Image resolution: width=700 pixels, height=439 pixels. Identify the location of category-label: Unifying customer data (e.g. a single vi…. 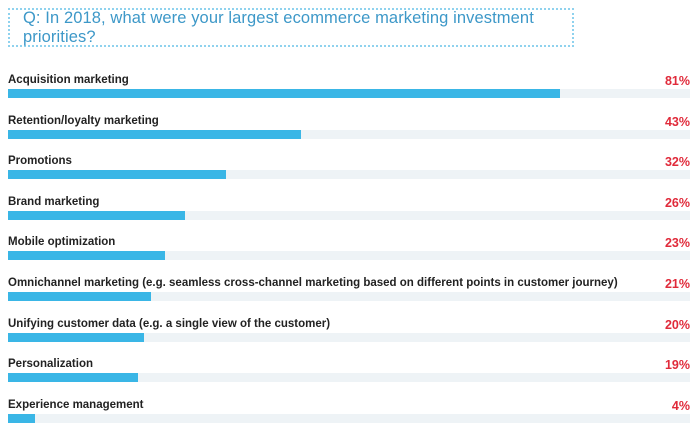
(169, 323).